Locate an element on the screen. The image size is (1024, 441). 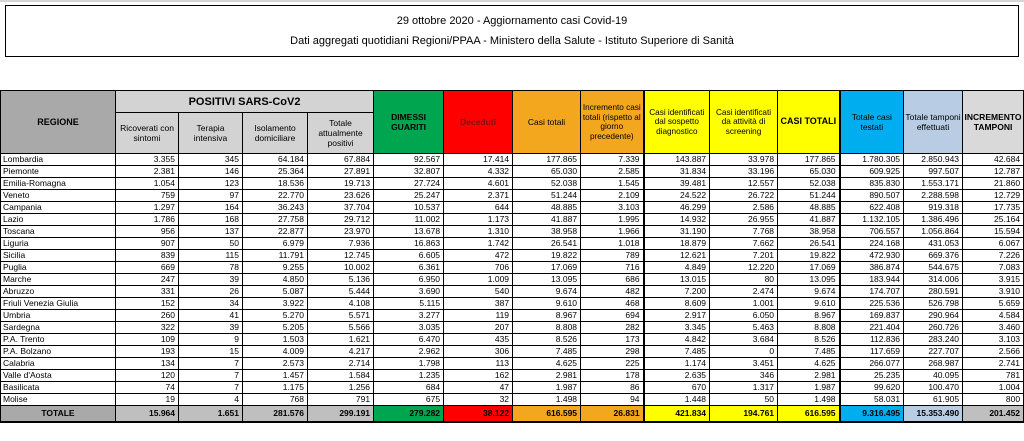
cell-sospetto: 670 is located at coordinates (676, 387).